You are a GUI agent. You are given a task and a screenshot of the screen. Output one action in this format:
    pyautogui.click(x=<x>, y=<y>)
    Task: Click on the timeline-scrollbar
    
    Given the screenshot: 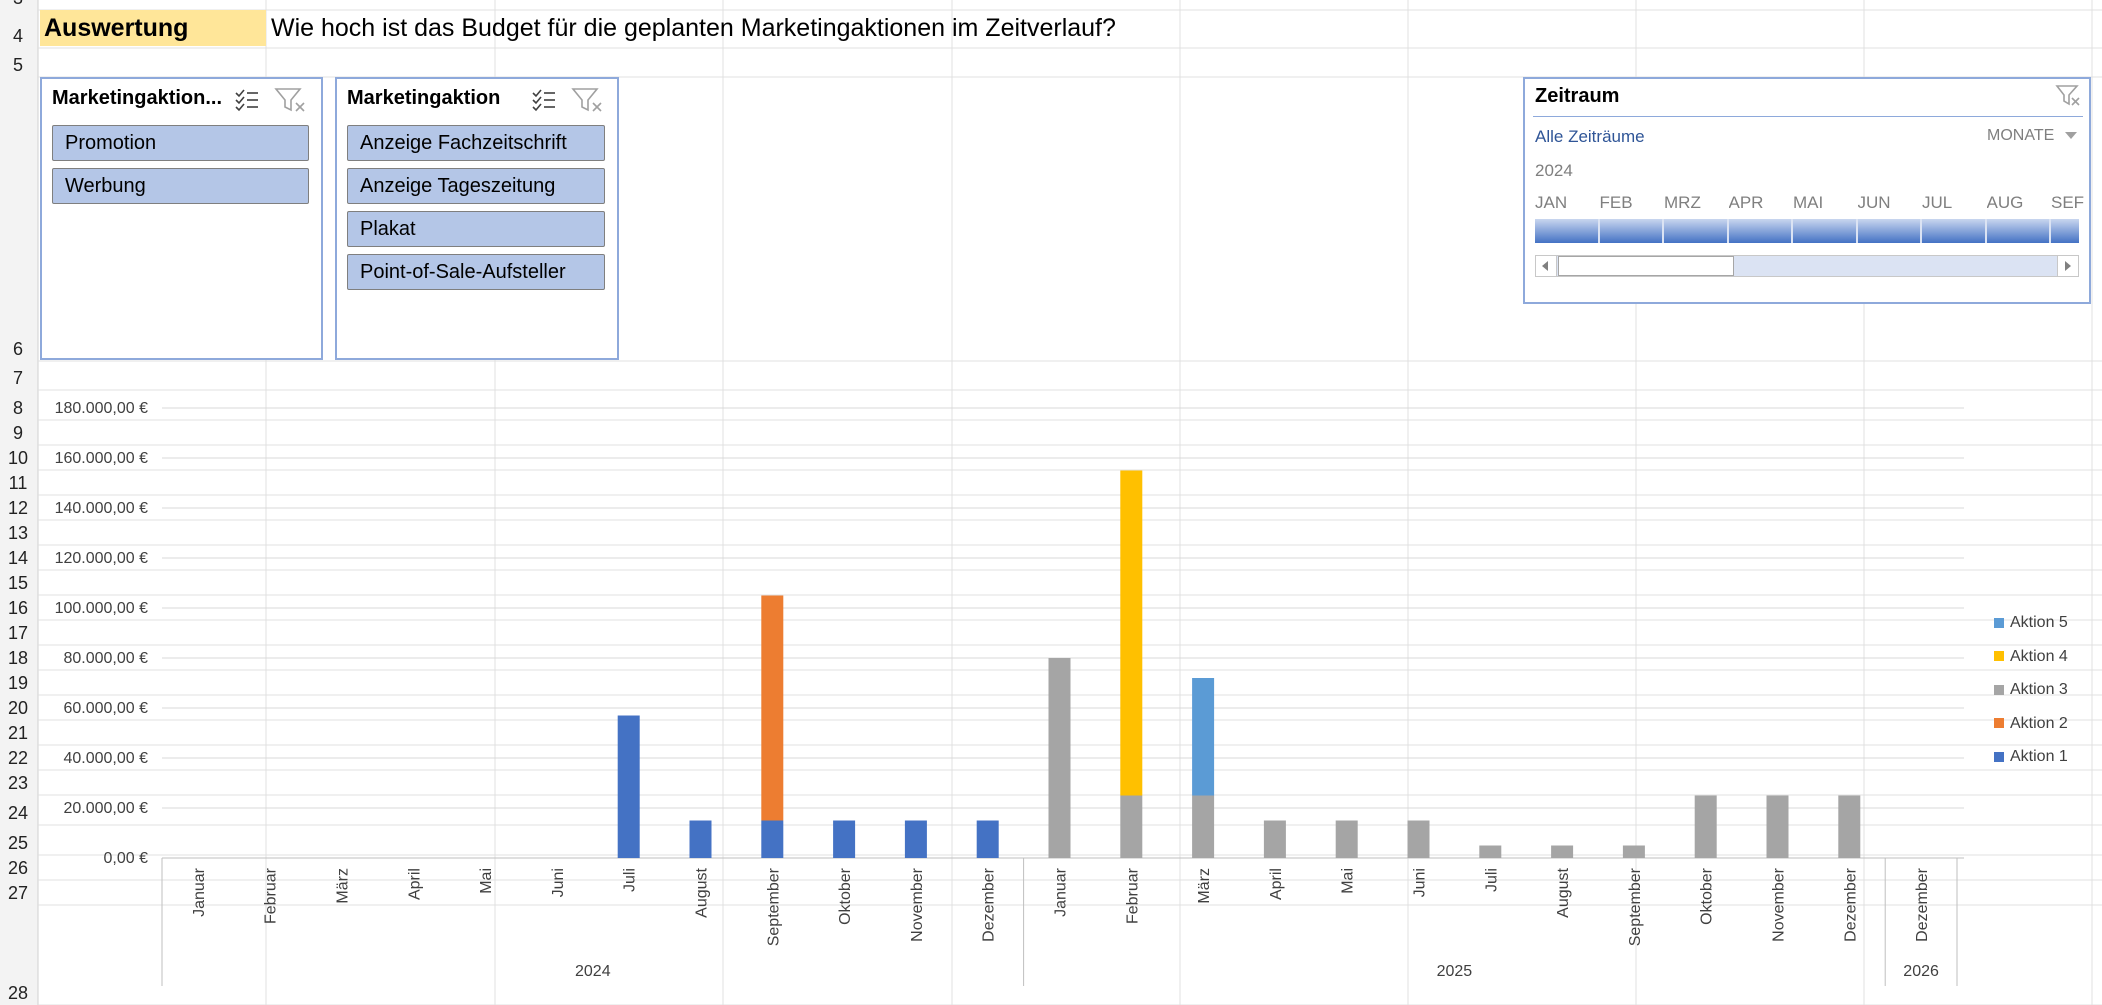 What is the action you would take?
    pyautogui.click(x=1807, y=266)
    